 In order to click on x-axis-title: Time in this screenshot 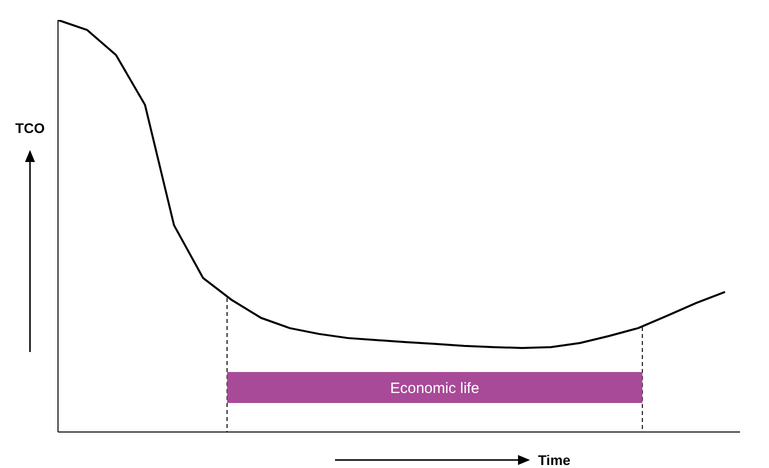, I will do `click(554, 460)`.